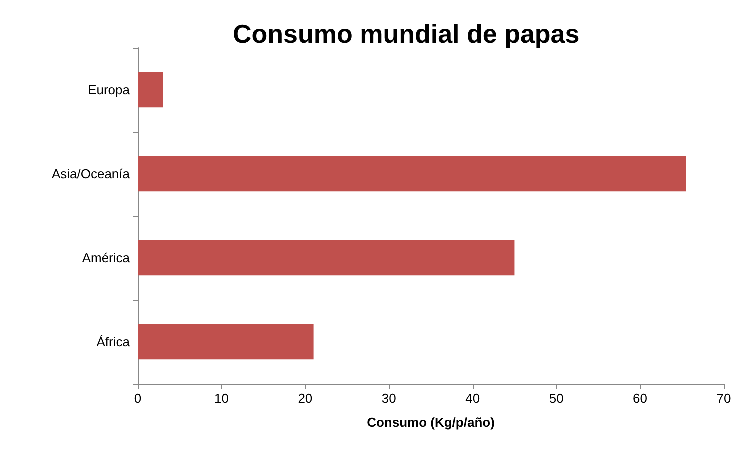 This screenshot has width=747, height=462. I want to click on chart-title: Consumo mundial de papas, so click(406, 34).